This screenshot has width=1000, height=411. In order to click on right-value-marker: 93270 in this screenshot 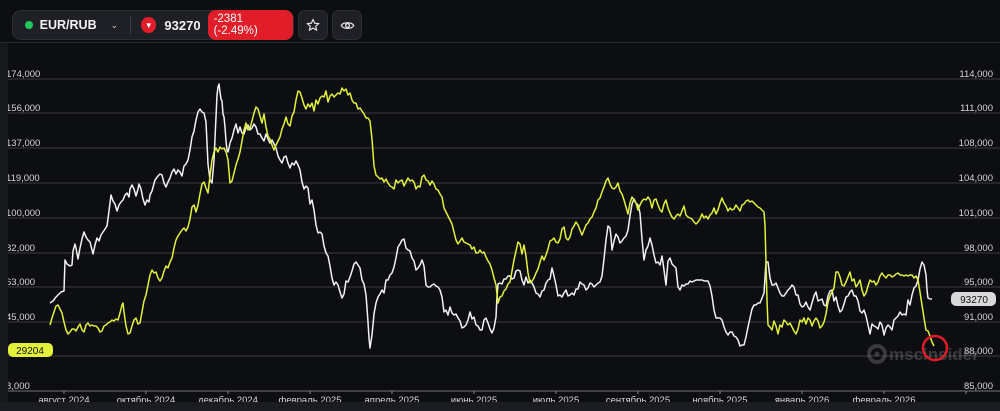, I will do `click(973, 299)`.